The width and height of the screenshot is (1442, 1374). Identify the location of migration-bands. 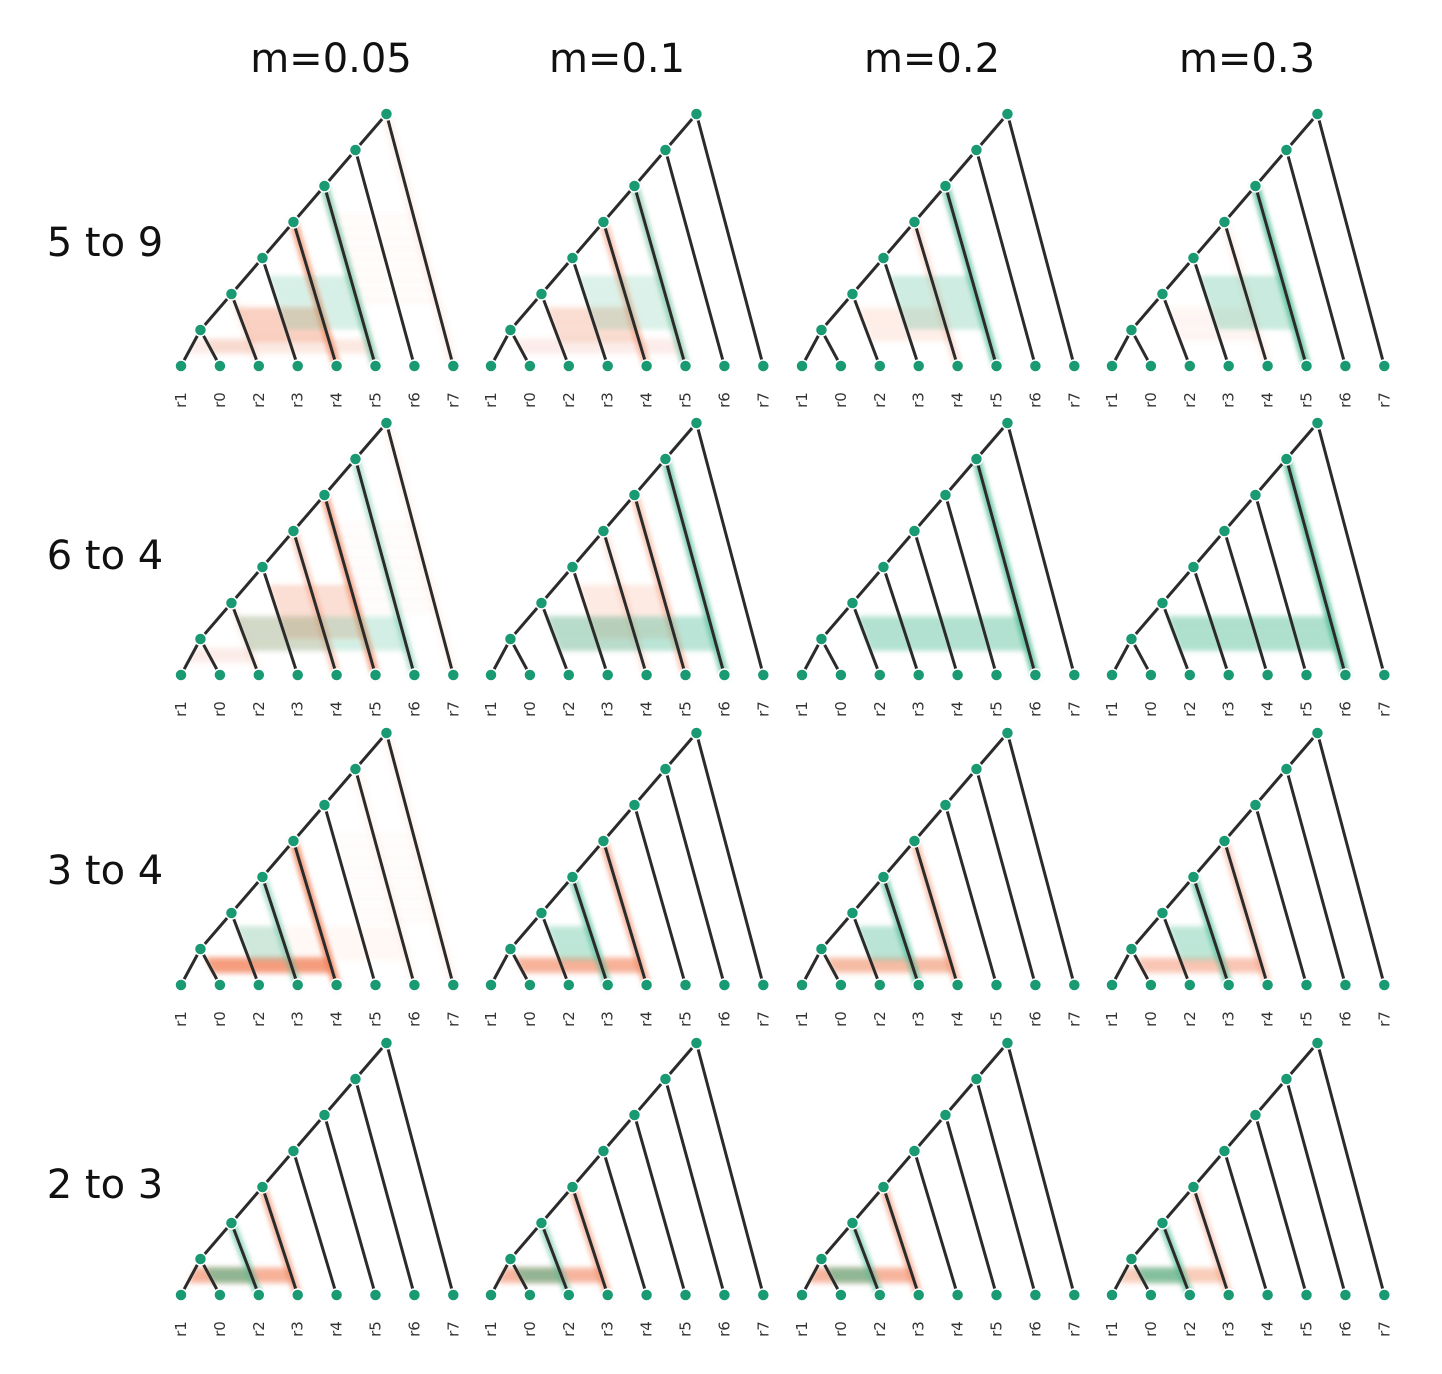
(929, 276).